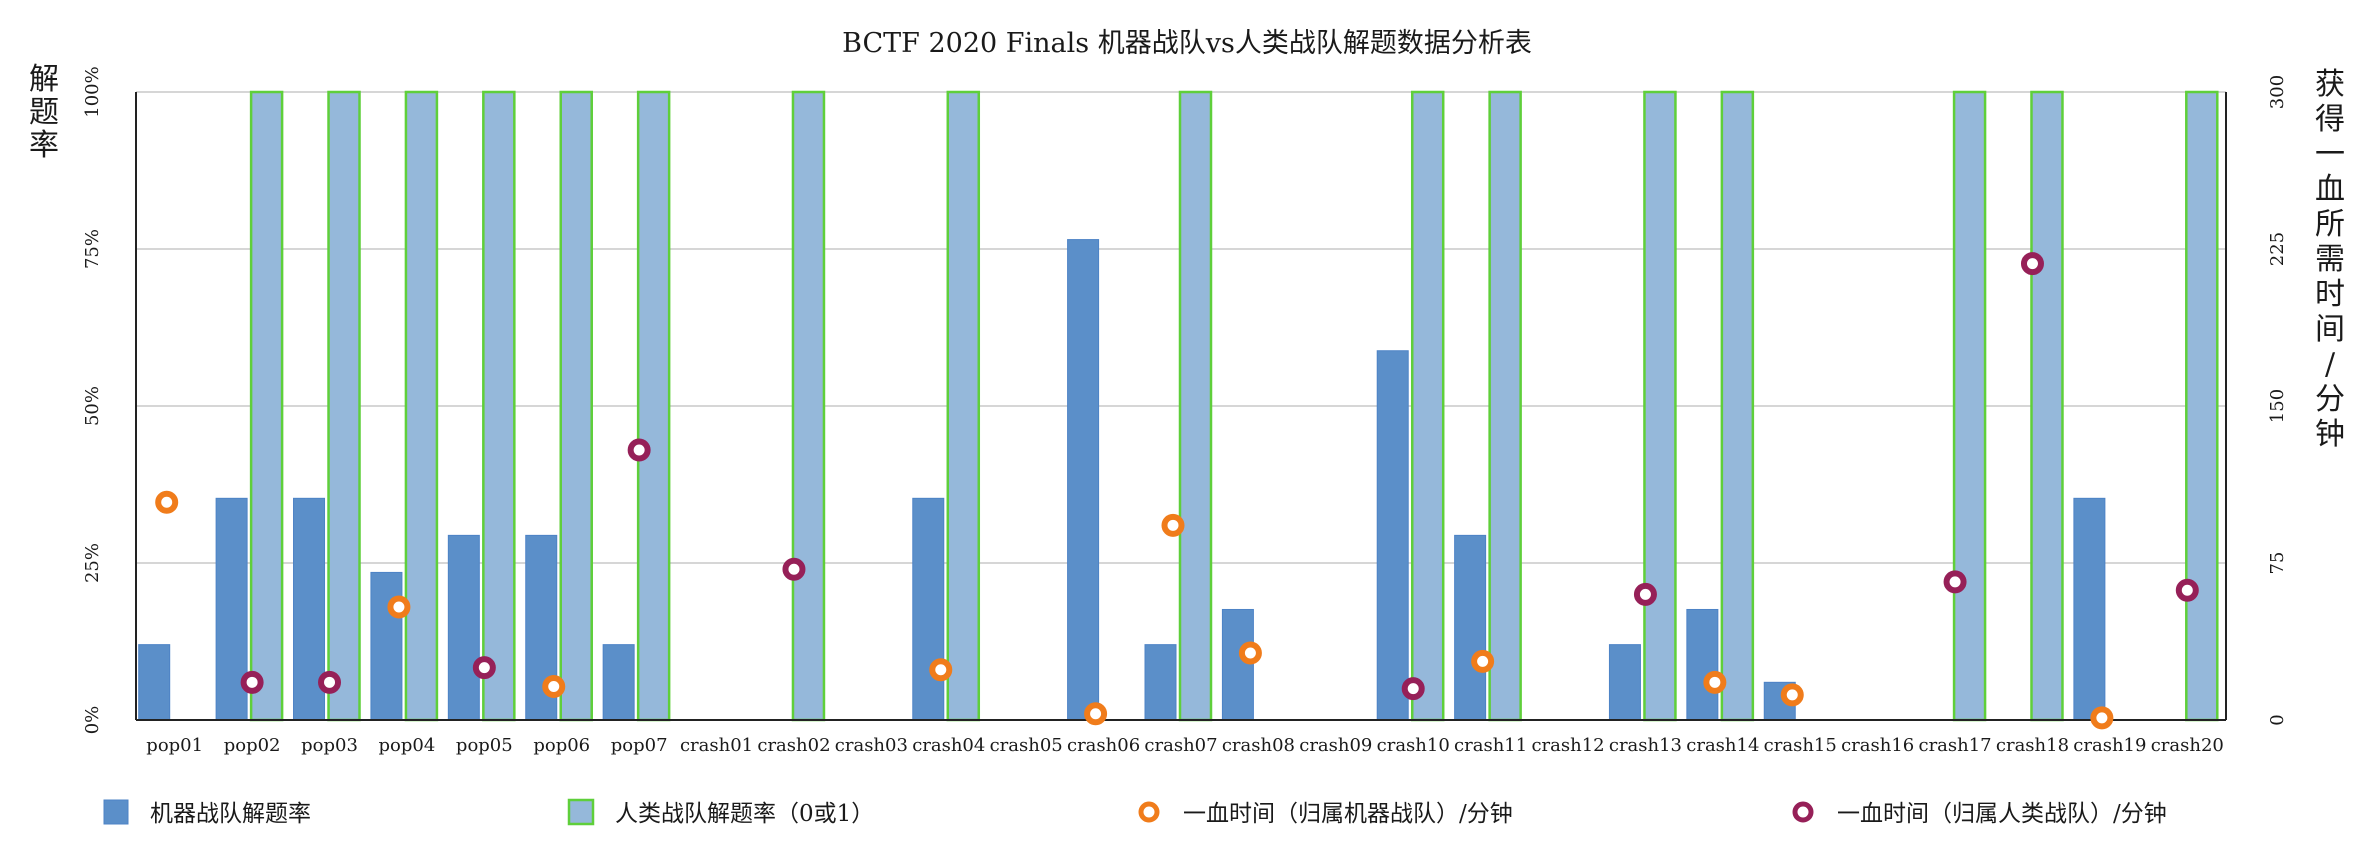  I want to click on x-tick-label: crash01, so click(716, 745).